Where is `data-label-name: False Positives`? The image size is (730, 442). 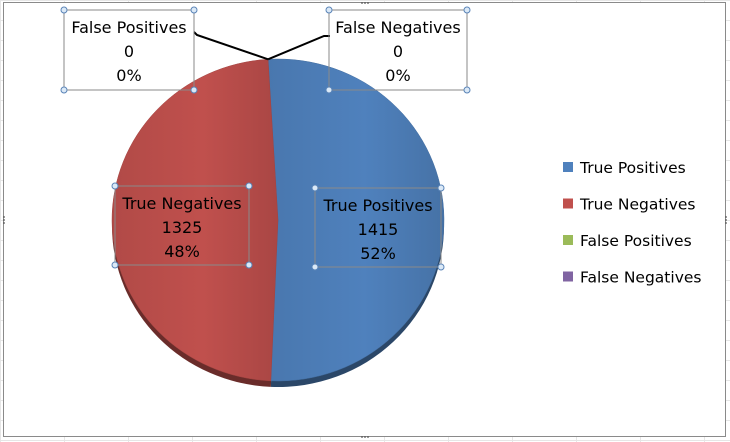 data-label-name: False Positives is located at coordinates (128, 27).